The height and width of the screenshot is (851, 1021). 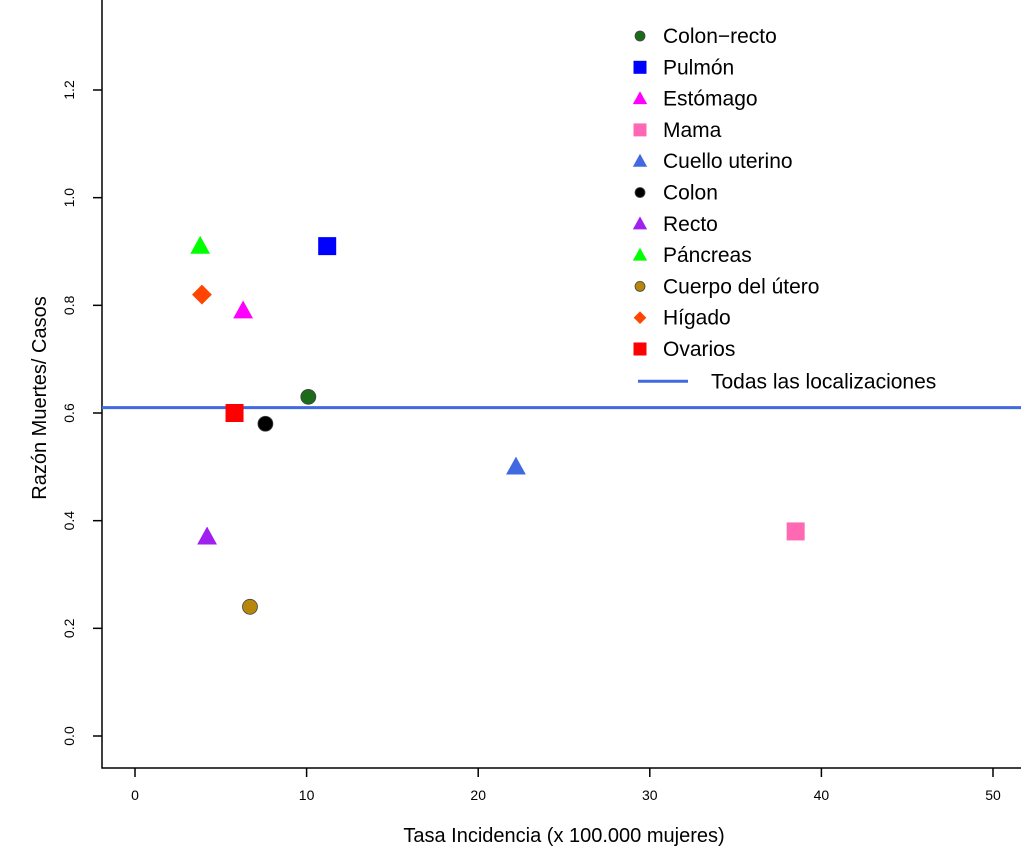 I want to click on legend-label: Estómago, so click(x=710, y=99).